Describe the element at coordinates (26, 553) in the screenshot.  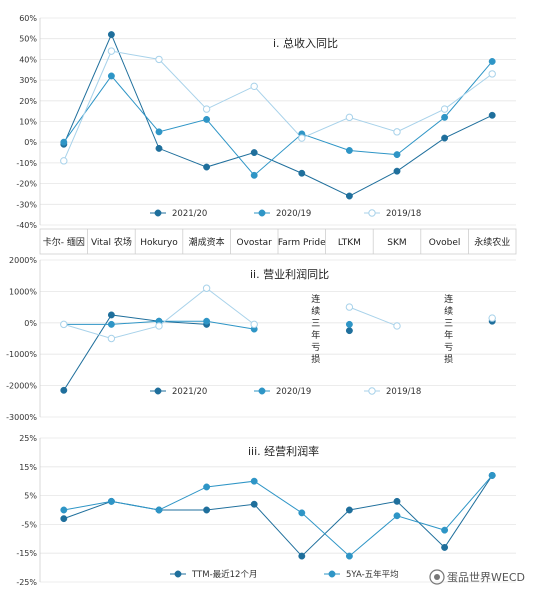
I see `y-tick-label: -15%` at that location.